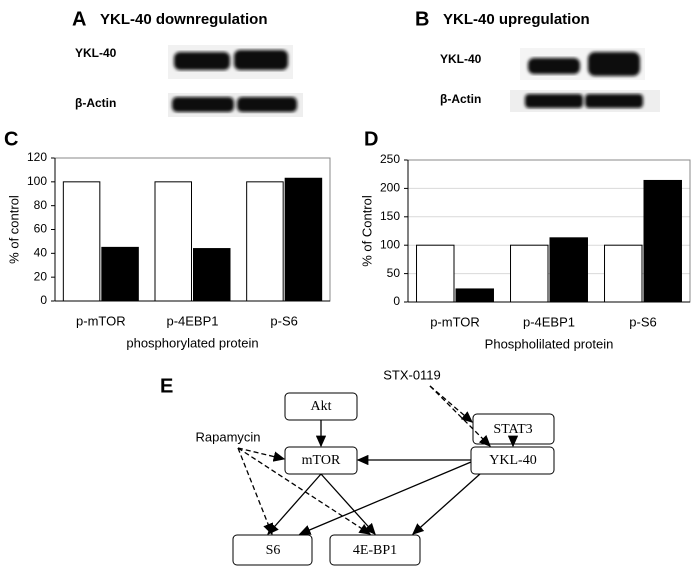 This screenshot has width=700, height=571. What do you see at coordinates (512, 460) in the screenshot?
I see `node-label: YKL-40` at bounding box center [512, 460].